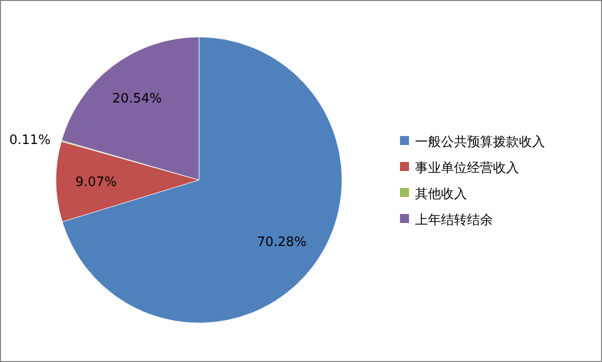 Image resolution: width=602 pixels, height=362 pixels. Describe the element at coordinates (441, 194) in the screenshot. I see `legend-label: 其他收入` at that location.